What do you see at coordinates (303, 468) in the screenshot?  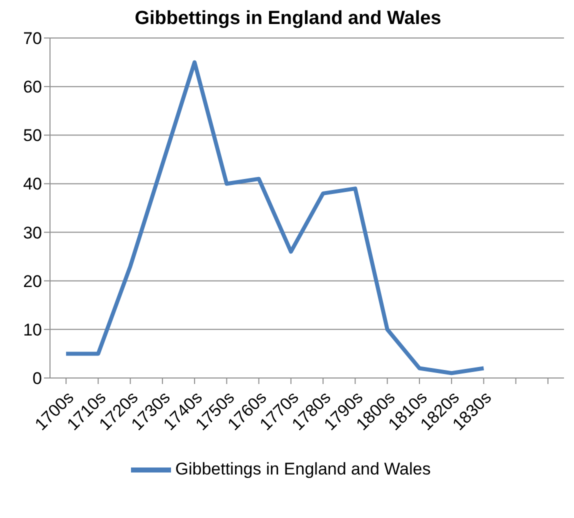 I see `legend-label: Gibbettings in England and Wales` at bounding box center [303, 468].